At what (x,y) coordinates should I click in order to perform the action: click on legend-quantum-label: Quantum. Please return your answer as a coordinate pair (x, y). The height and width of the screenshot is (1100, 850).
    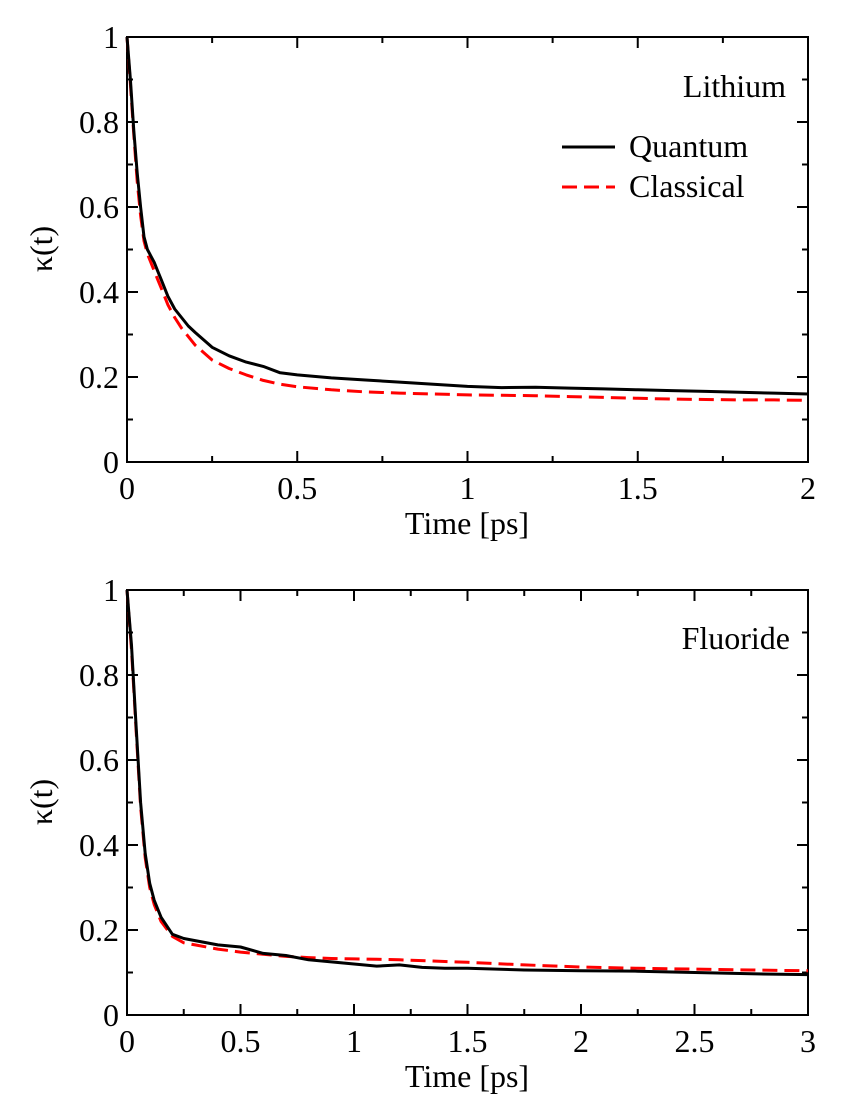
    Looking at the image, I should click on (688, 146).